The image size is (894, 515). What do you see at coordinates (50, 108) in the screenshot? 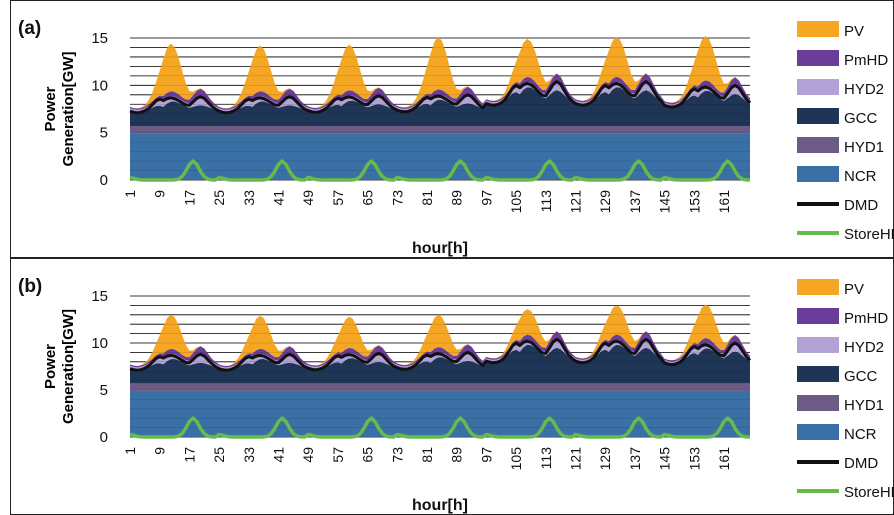
I see `y-axis-label: Power` at bounding box center [50, 108].